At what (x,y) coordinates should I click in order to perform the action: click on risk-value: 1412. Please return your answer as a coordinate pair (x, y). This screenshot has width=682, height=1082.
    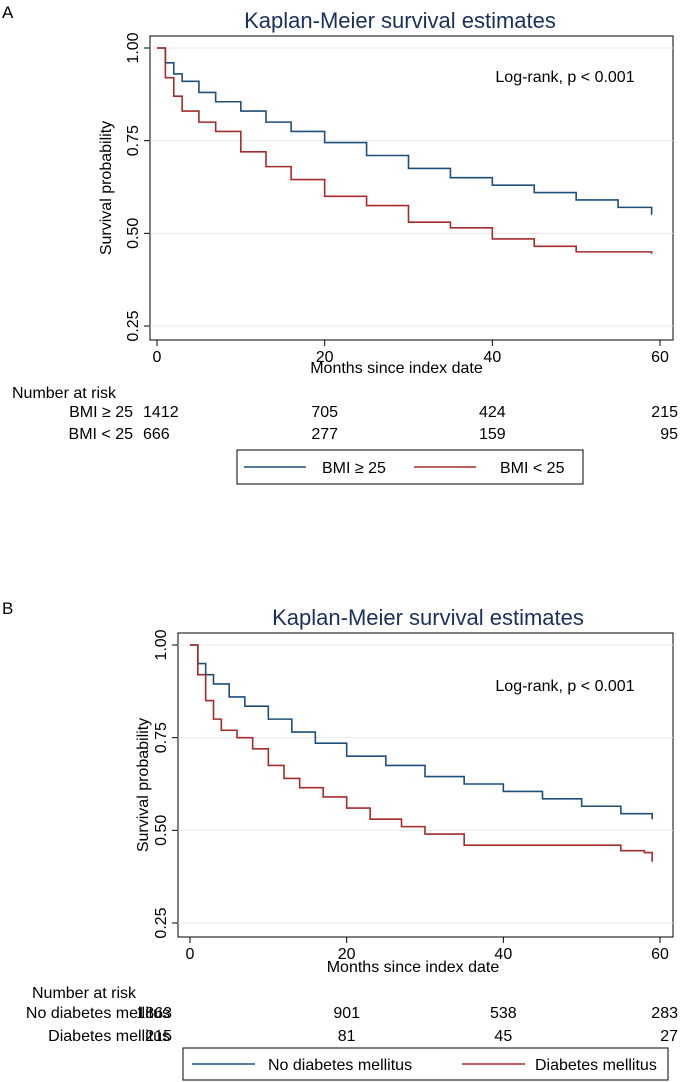
    Looking at the image, I should click on (161, 412).